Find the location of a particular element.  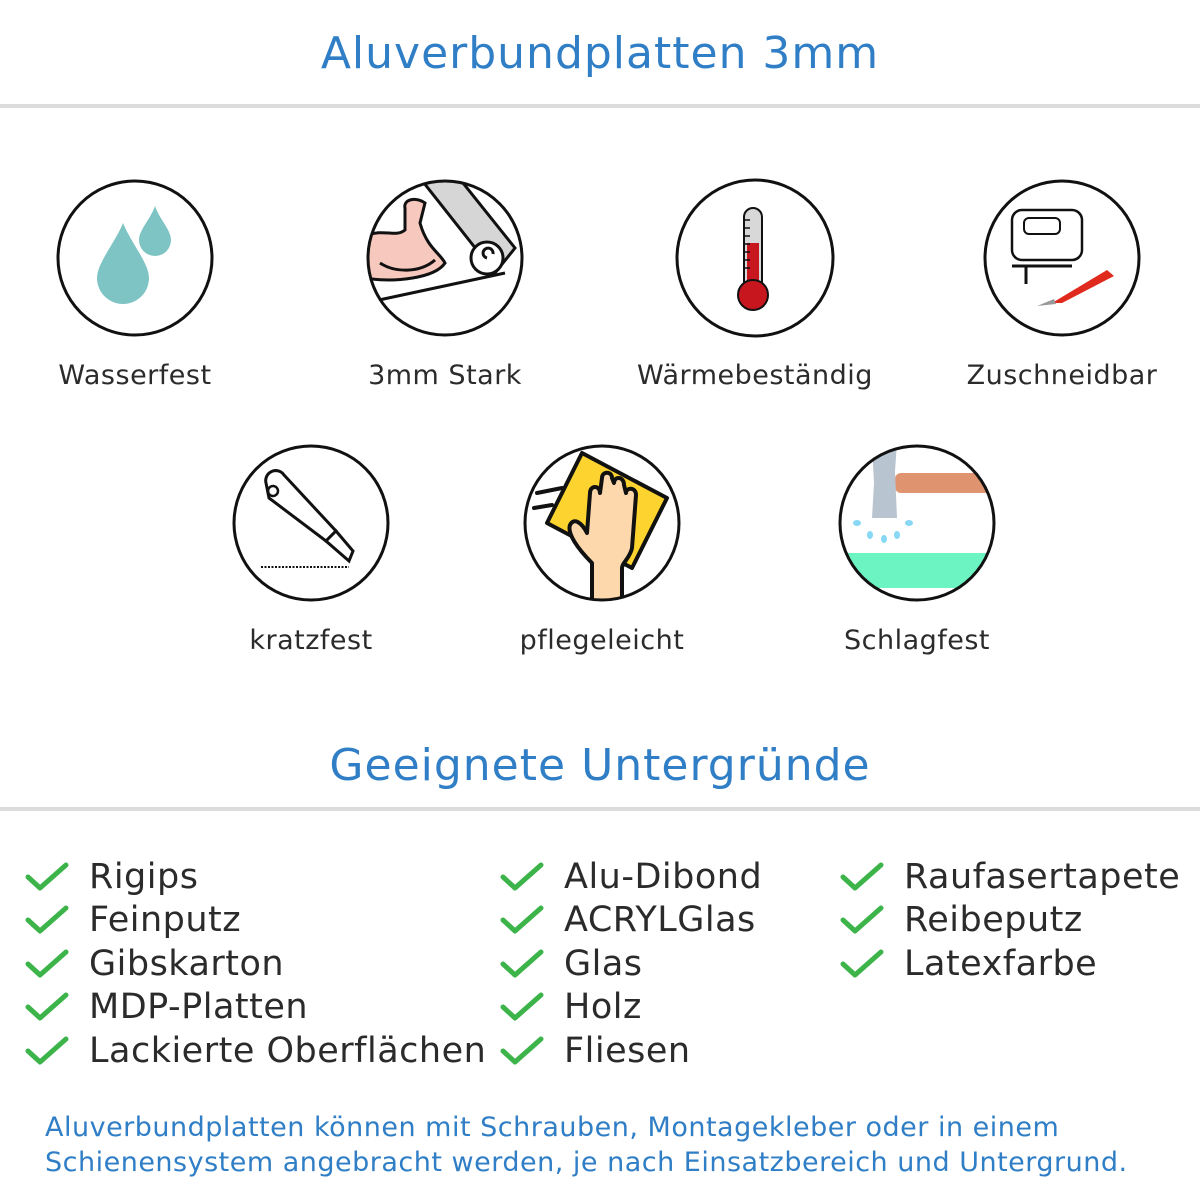

surfaces-column-2: Alu-Dibond ACRYLGlas Glas Holz Fliesen is located at coordinates (631, 964).